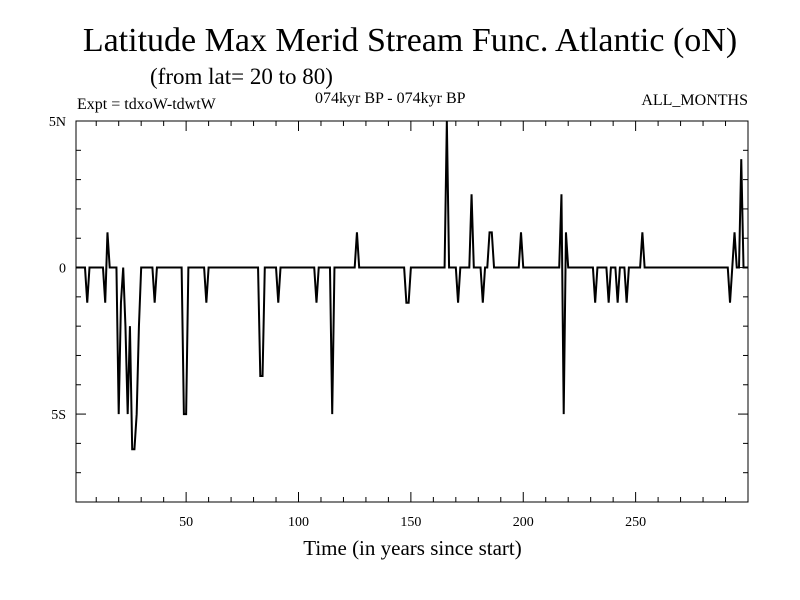 Image resolution: width=800 pixels, height=600 pixels. Describe the element at coordinates (412, 548) in the screenshot. I see `x-axis-label: Time (in years since start)` at that location.